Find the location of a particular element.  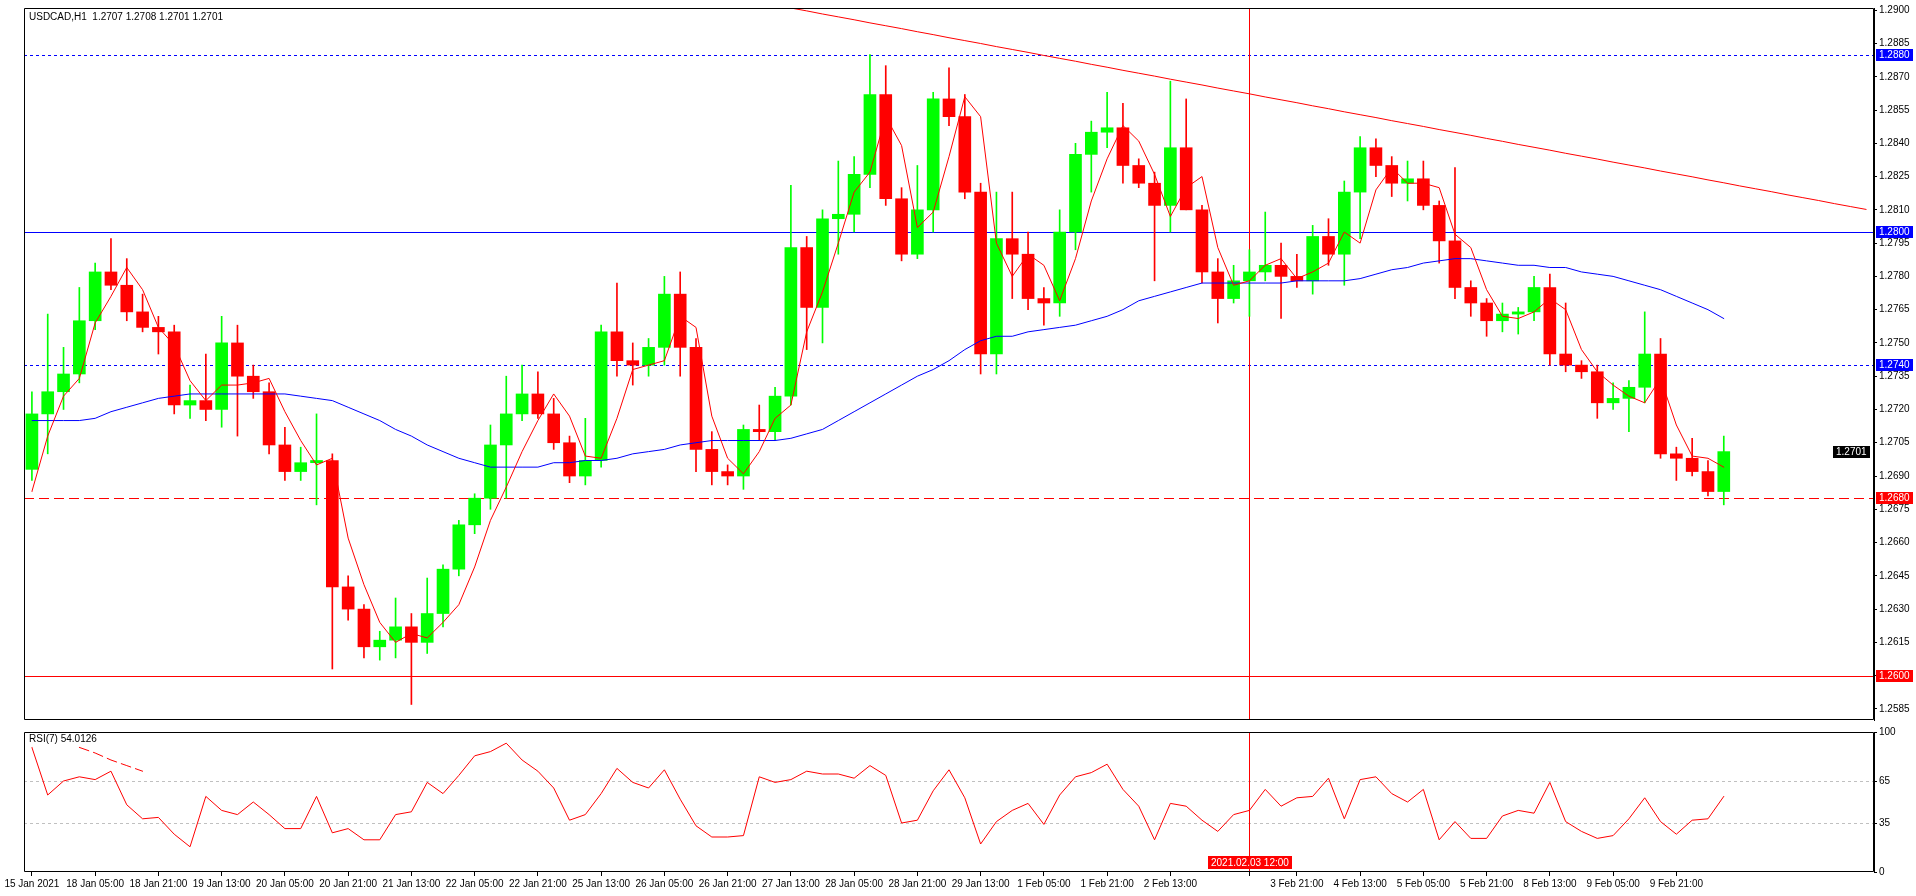

x-tick-label: 28 Jan 05:00 is located at coordinates (854, 883).